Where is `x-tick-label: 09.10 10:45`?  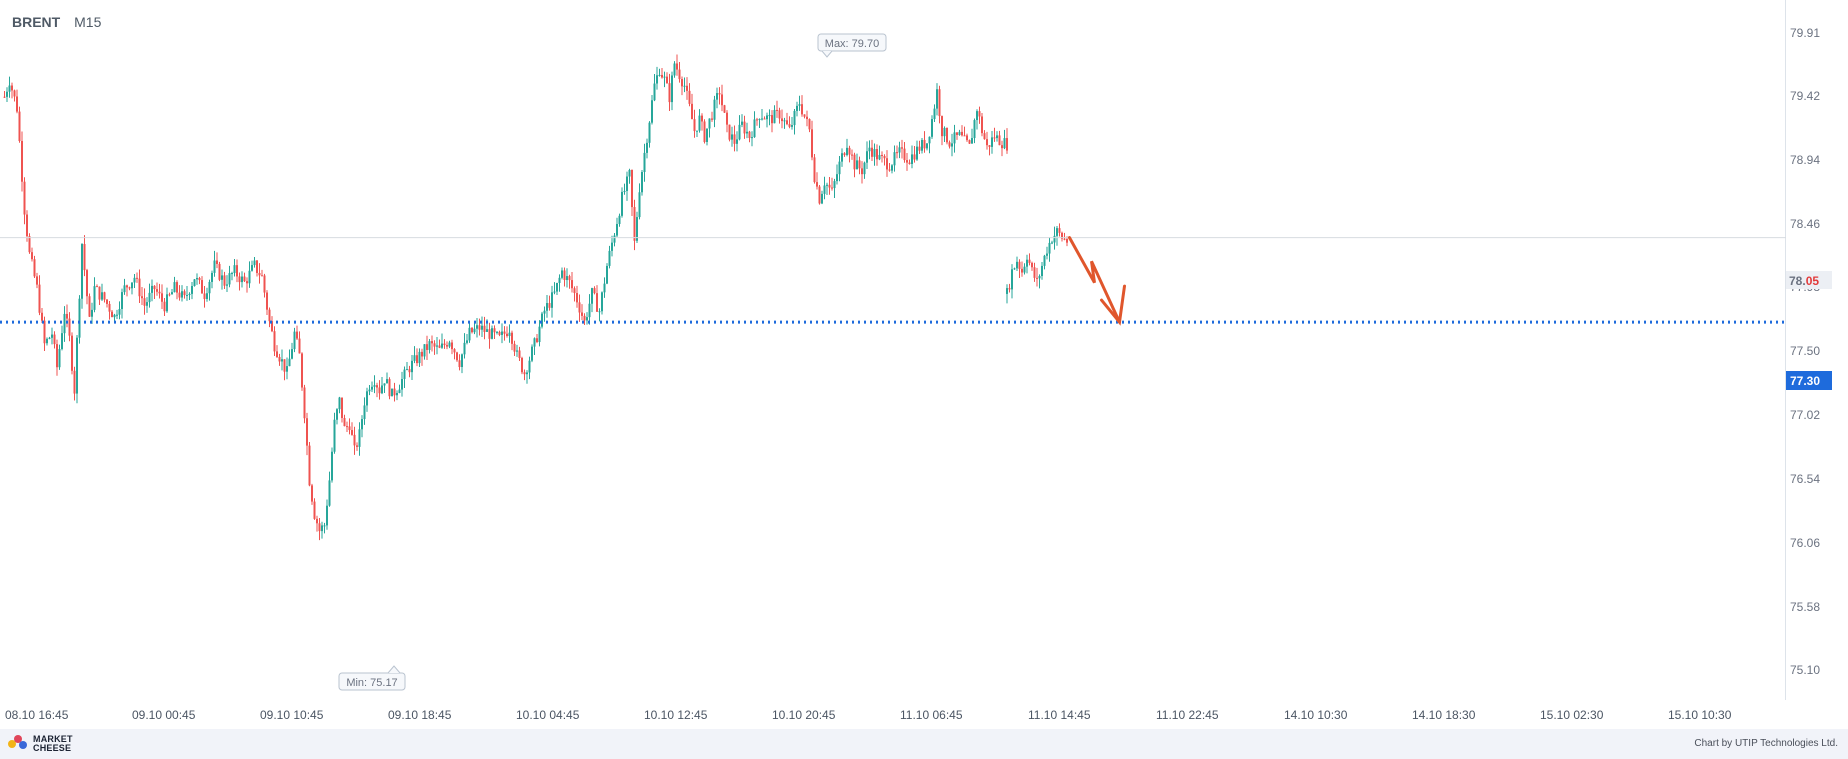 x-tick-label: 09.10 10:45 is located at coordinates (292, 715).